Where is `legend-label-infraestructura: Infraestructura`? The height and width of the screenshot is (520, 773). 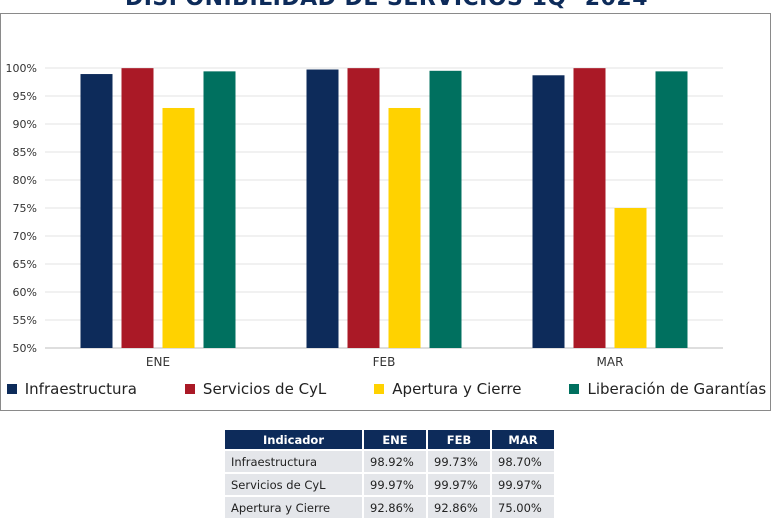 legend-label-infraestructura: Infraestructura is located at coordinates (80, 389).